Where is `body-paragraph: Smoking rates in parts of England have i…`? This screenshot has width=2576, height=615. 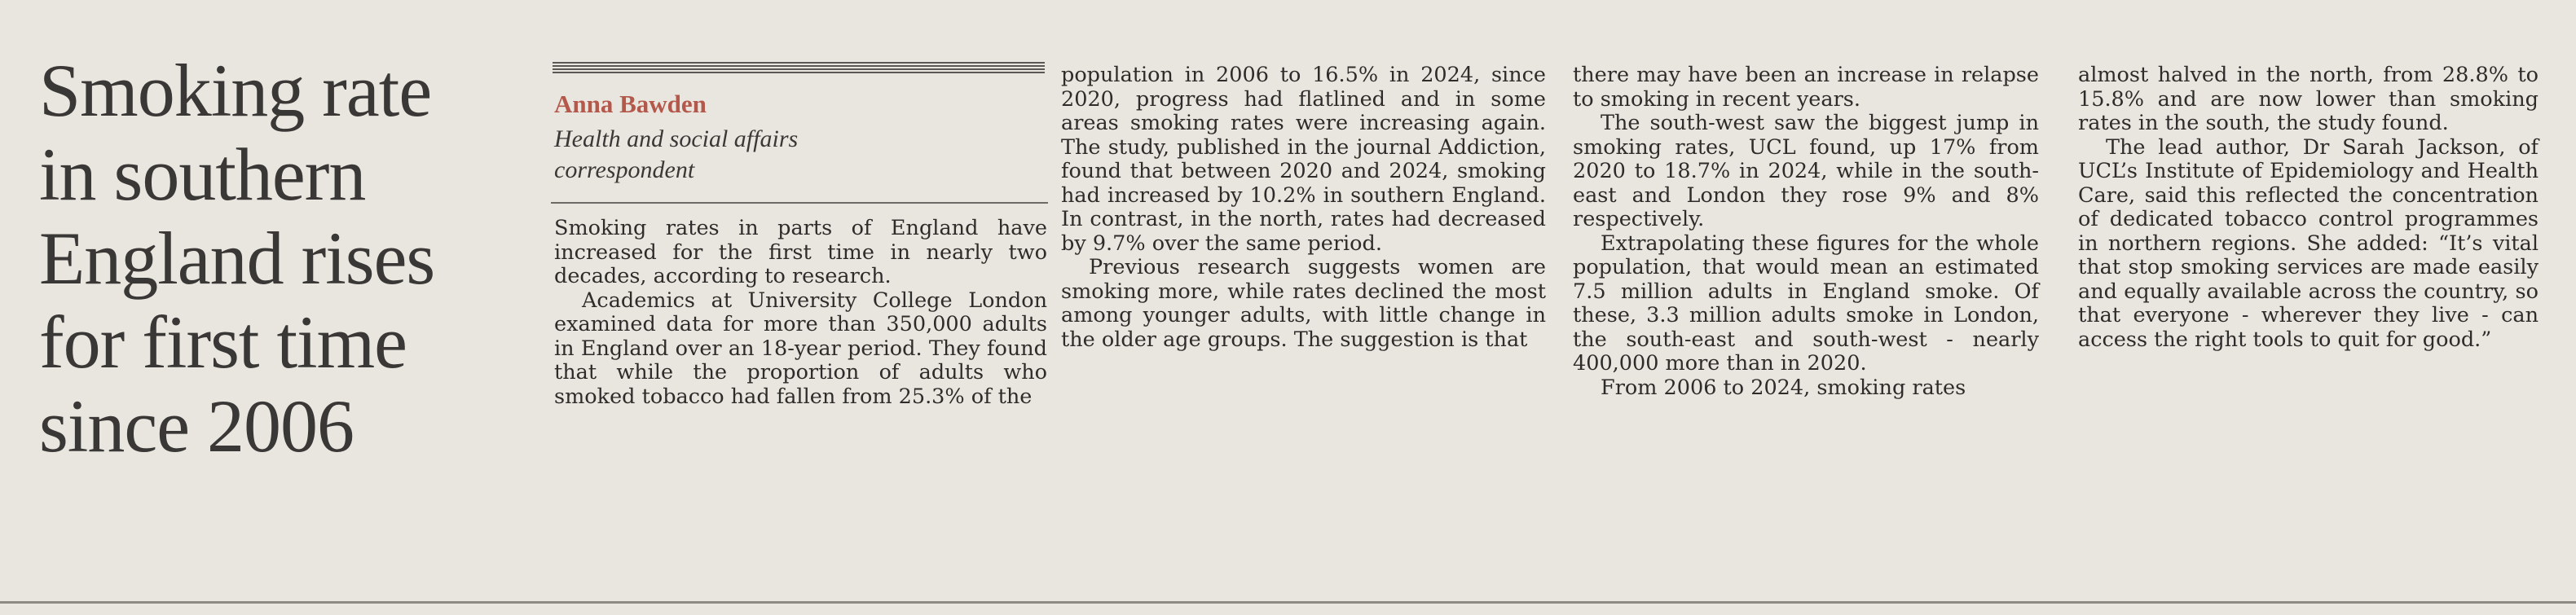 body-paragraph: Smoking rates in parts of England have i… is located at coordinates (801, 252).